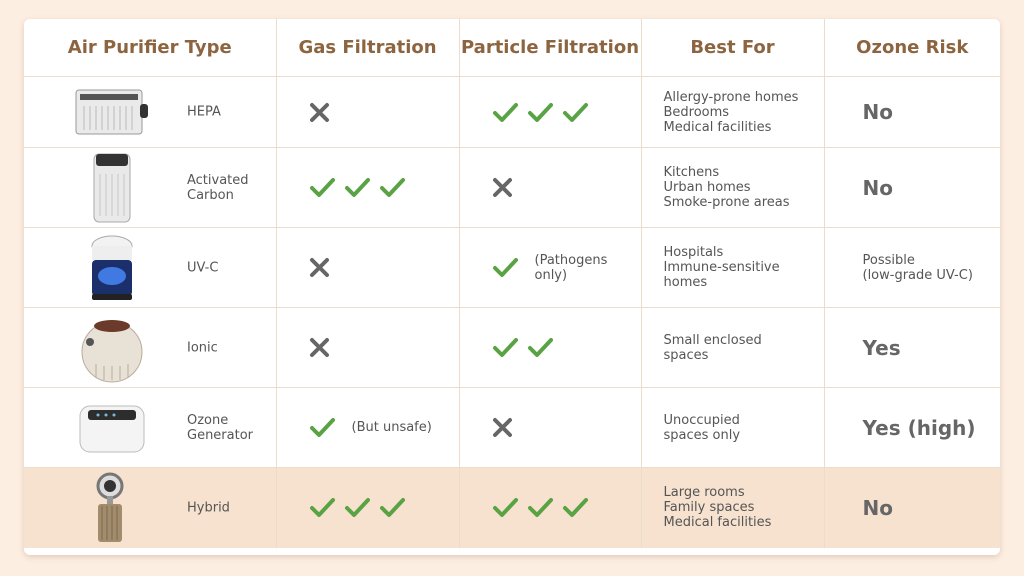  I want to click on uvc-purifier-image, so click(112, 267).